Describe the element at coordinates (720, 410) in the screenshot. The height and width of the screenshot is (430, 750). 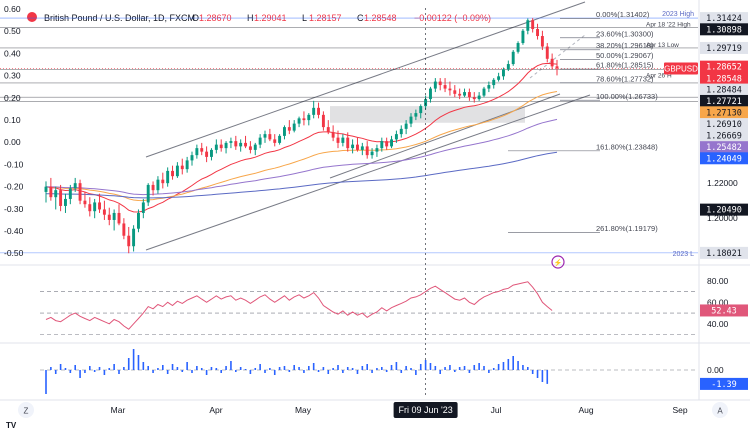
I see `auto-scale-button` at that location.